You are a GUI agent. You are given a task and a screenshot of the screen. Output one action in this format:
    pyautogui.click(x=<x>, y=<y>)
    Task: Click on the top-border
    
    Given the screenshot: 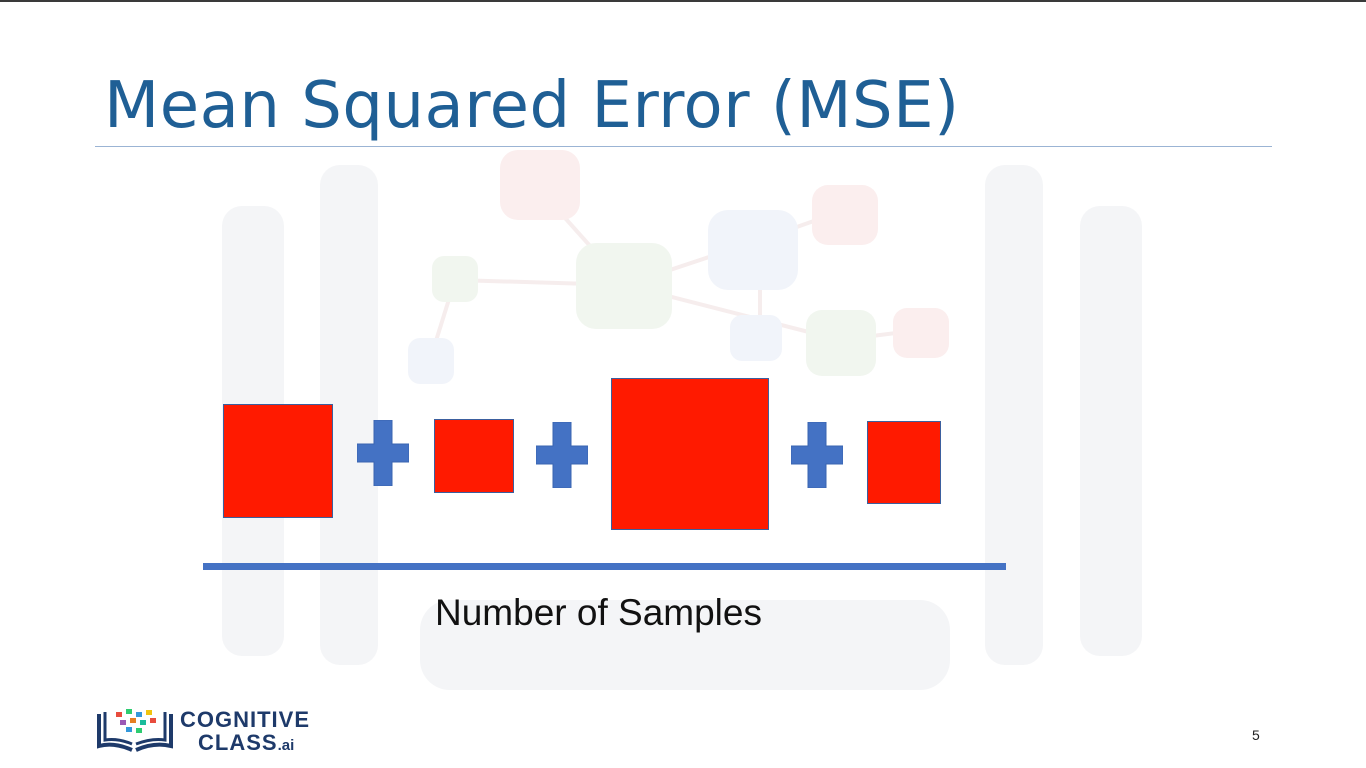 What is the action you would take?
    pyautogui.click(x=683, y=1)
    